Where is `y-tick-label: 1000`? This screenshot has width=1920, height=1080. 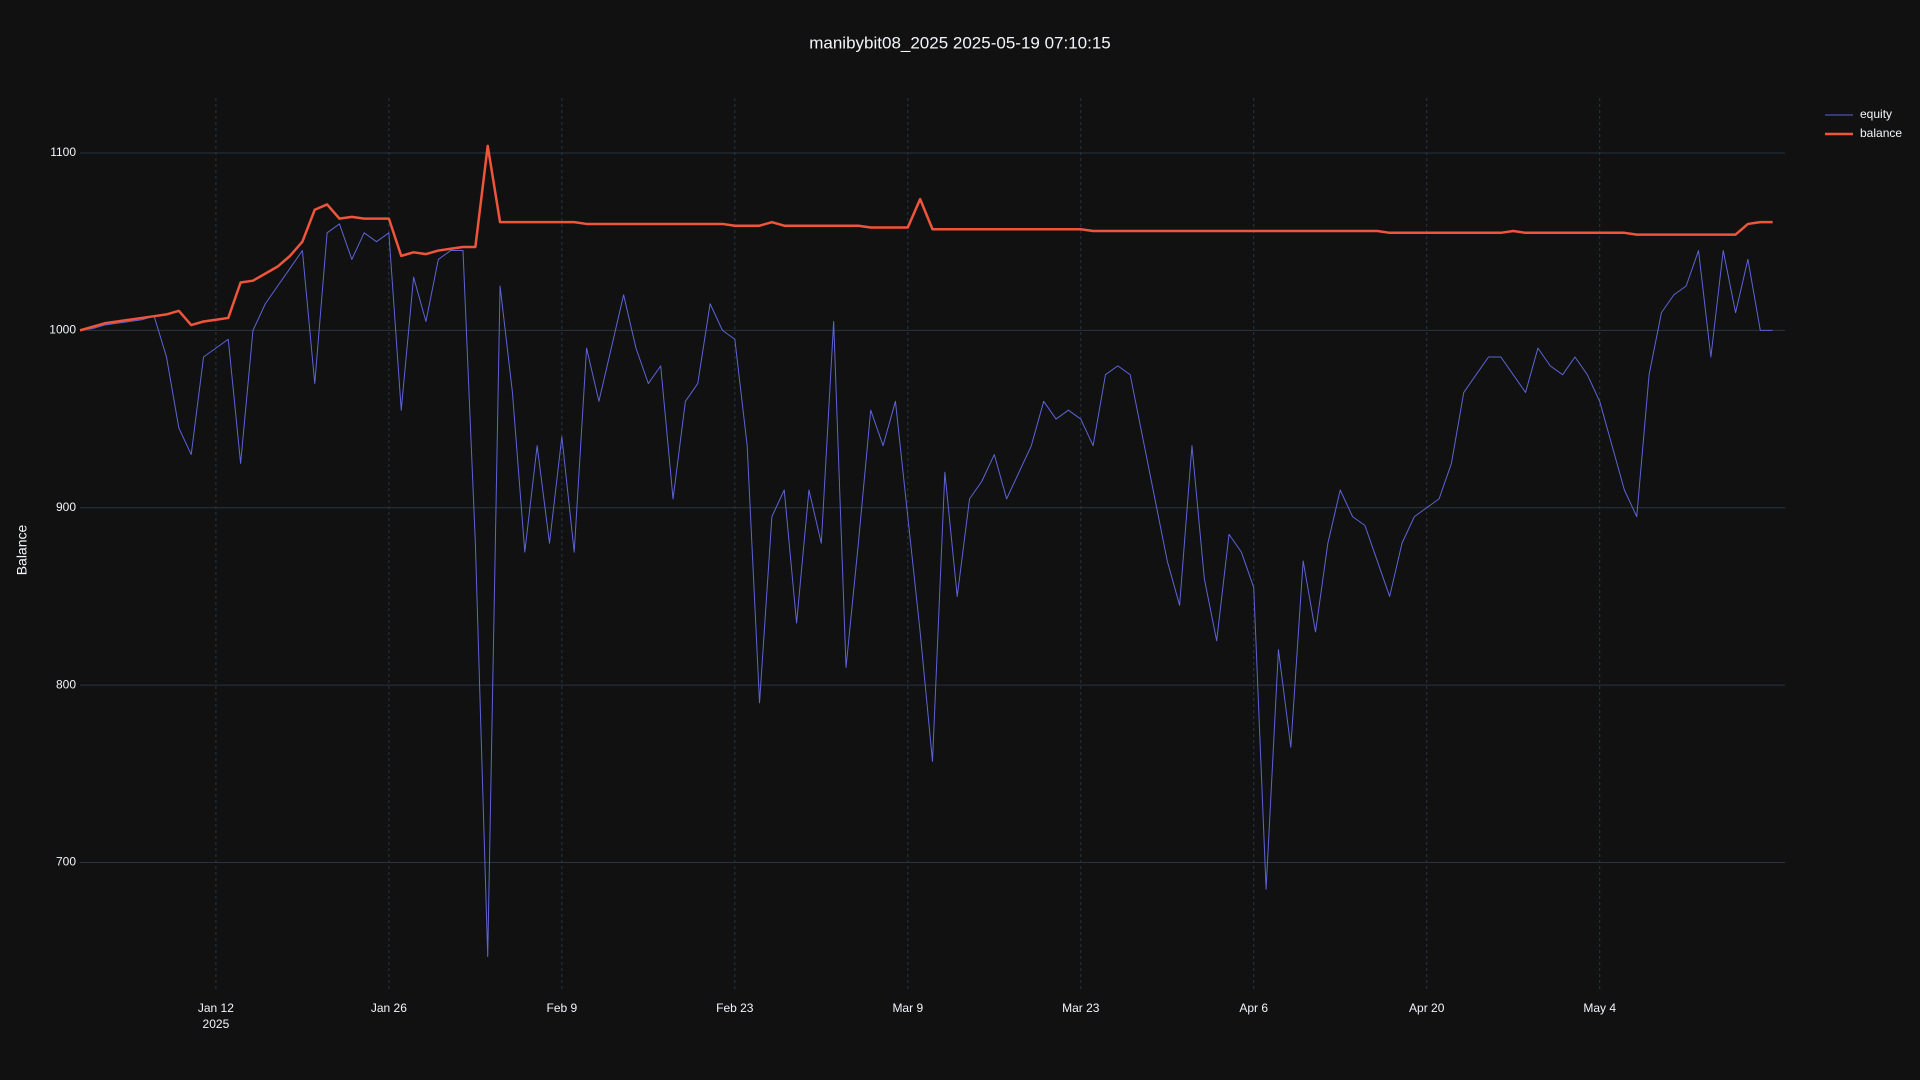
y-tick-label: 1000 is located at coordinates (62, 330).